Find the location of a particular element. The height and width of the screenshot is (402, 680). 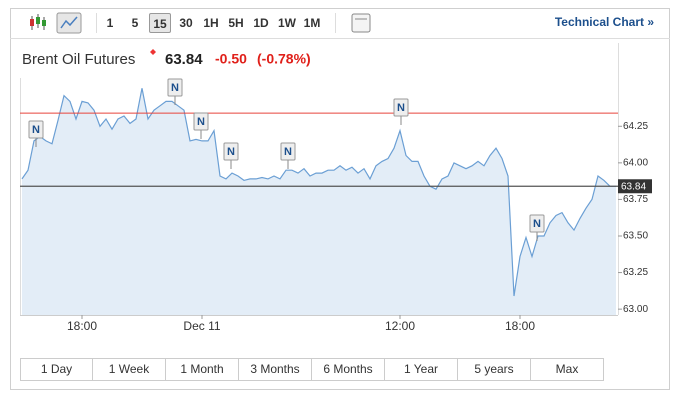

range-button: 6 Months is located at coordinates (348, 369).